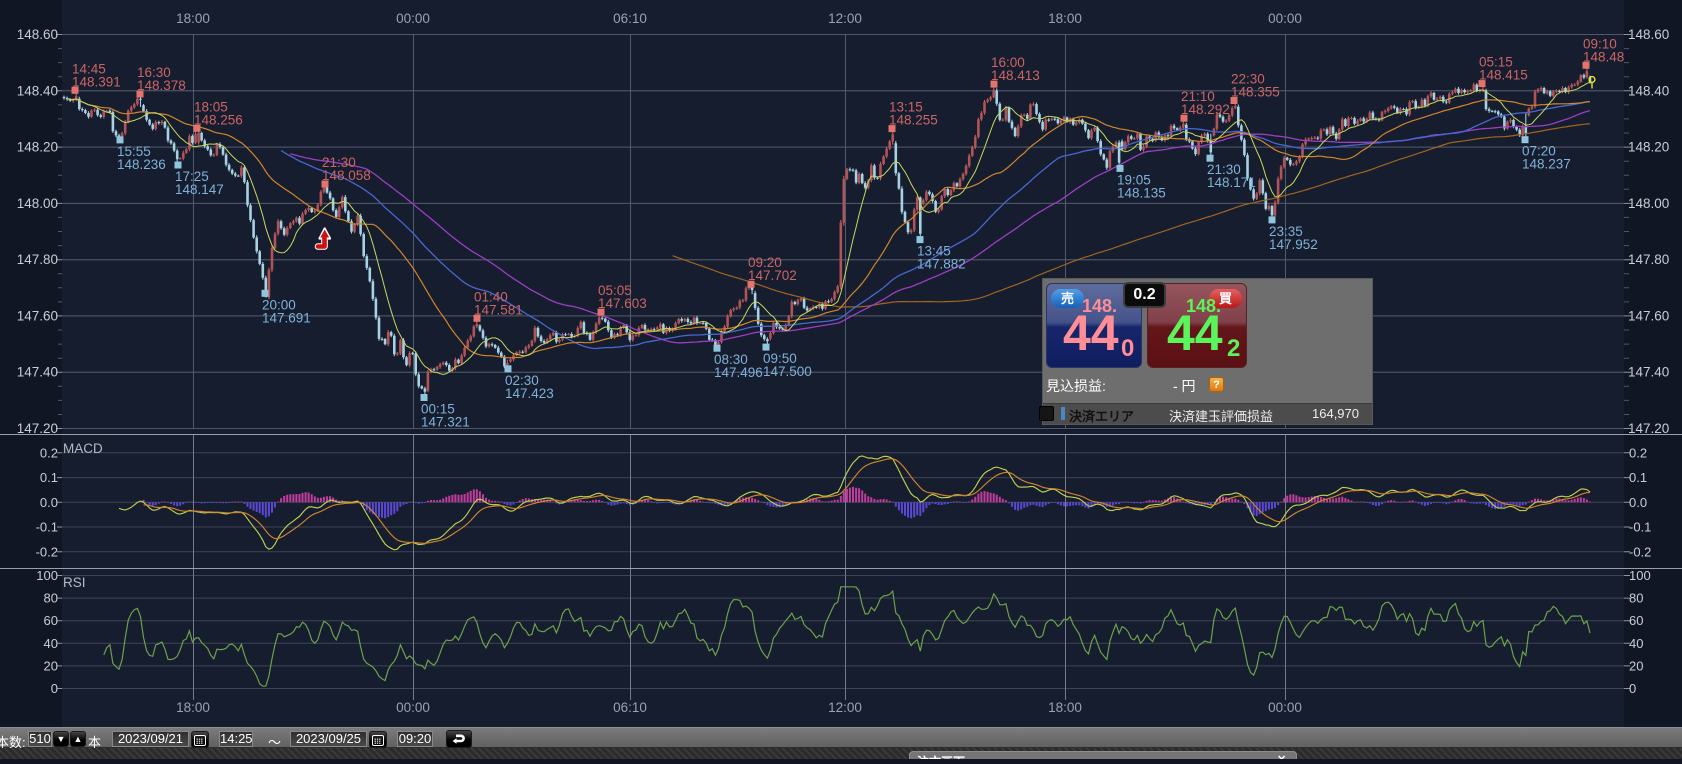 The image size is (1682, 764). What do you see at coordinates (1015, 75) in the screenshot?
I see `svg-text: 148.413` at bounding box center [1015, 75].